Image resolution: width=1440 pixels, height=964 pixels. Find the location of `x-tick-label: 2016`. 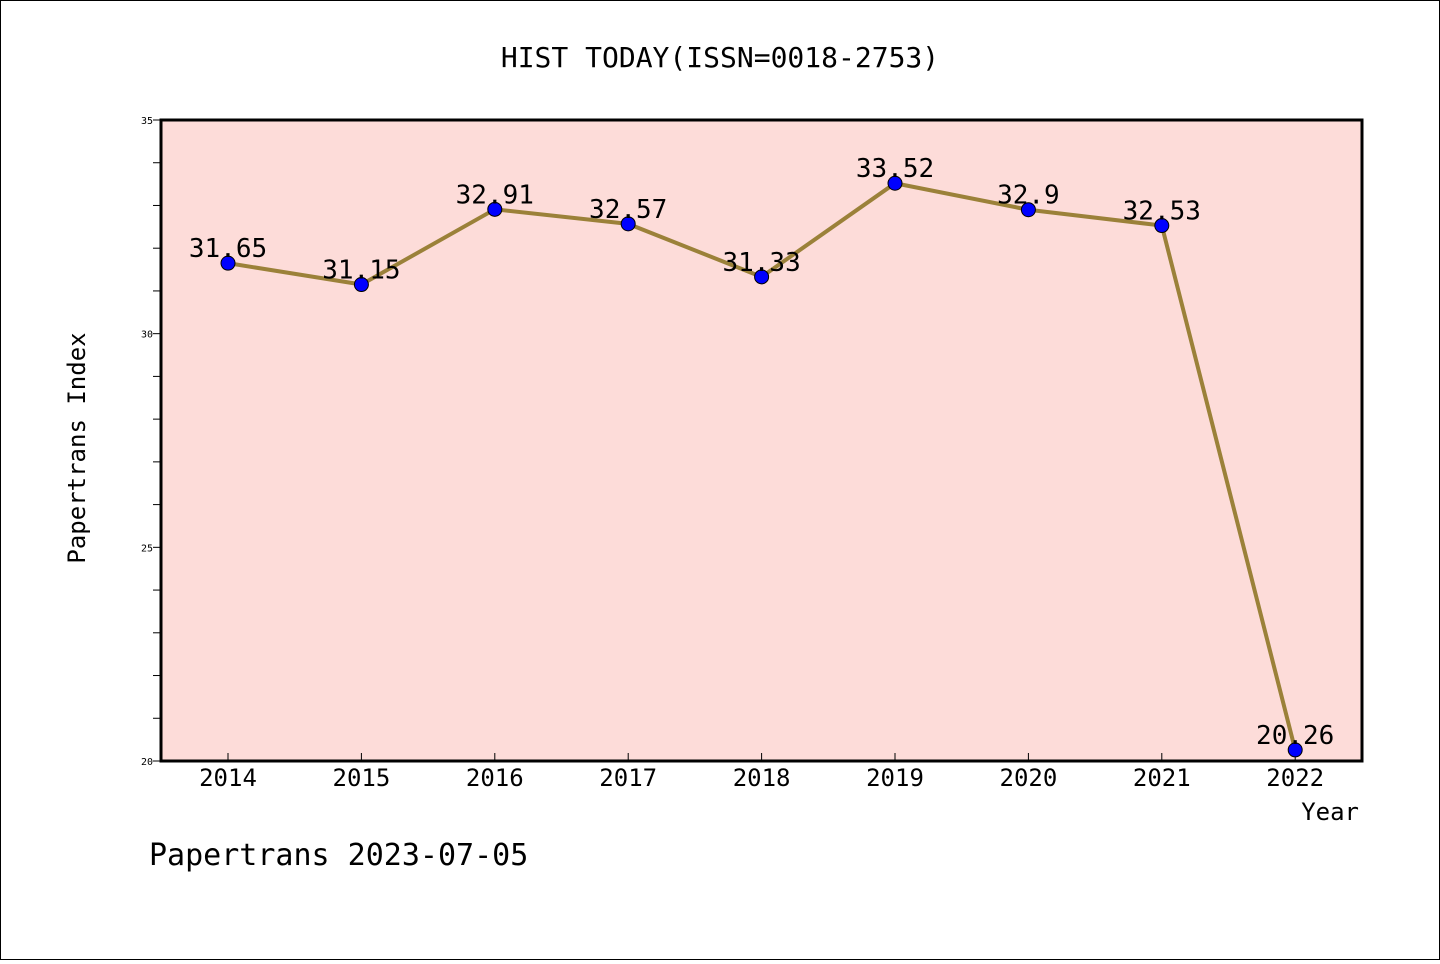

x-tick-label: 2016 is located at coordinates (495, 778).